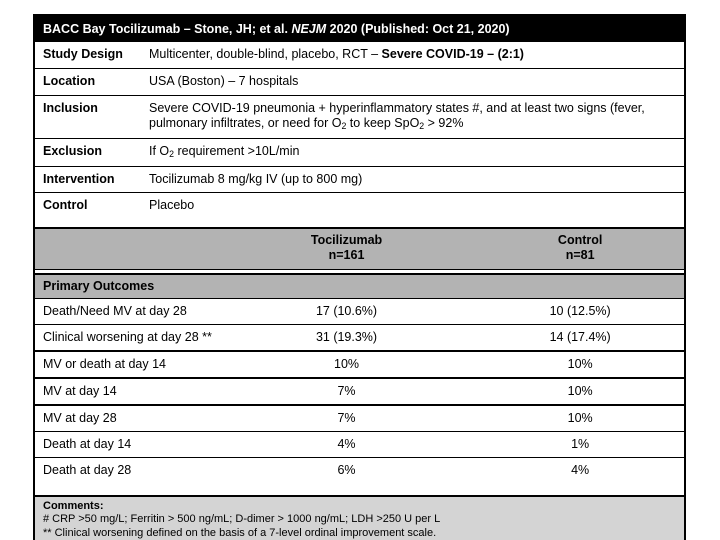 The height and width of the screenshot is (540, 720). I want to click on column-n: n=161, so click(346, 255).